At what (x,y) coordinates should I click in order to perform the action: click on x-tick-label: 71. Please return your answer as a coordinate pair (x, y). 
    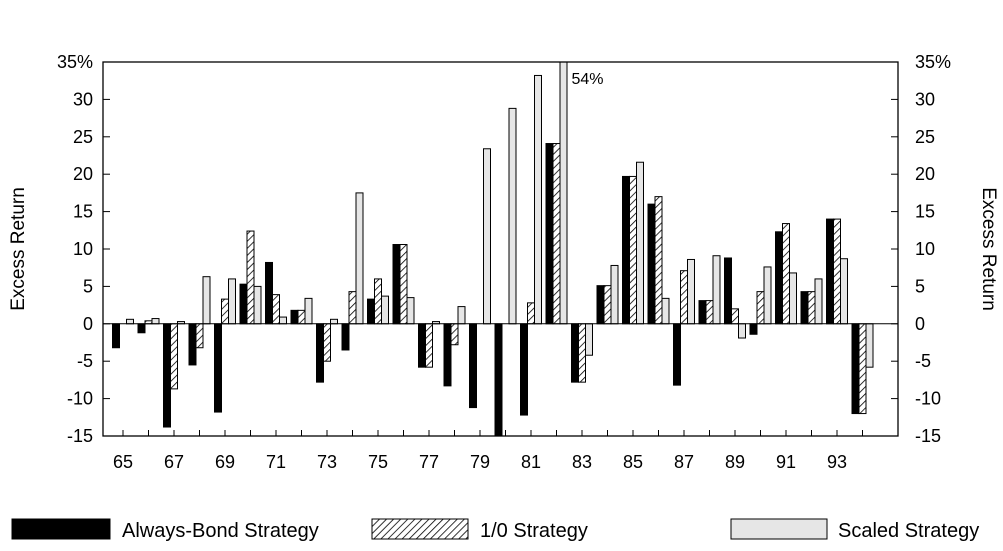
    Looking at the image, I should click on (276, 462).